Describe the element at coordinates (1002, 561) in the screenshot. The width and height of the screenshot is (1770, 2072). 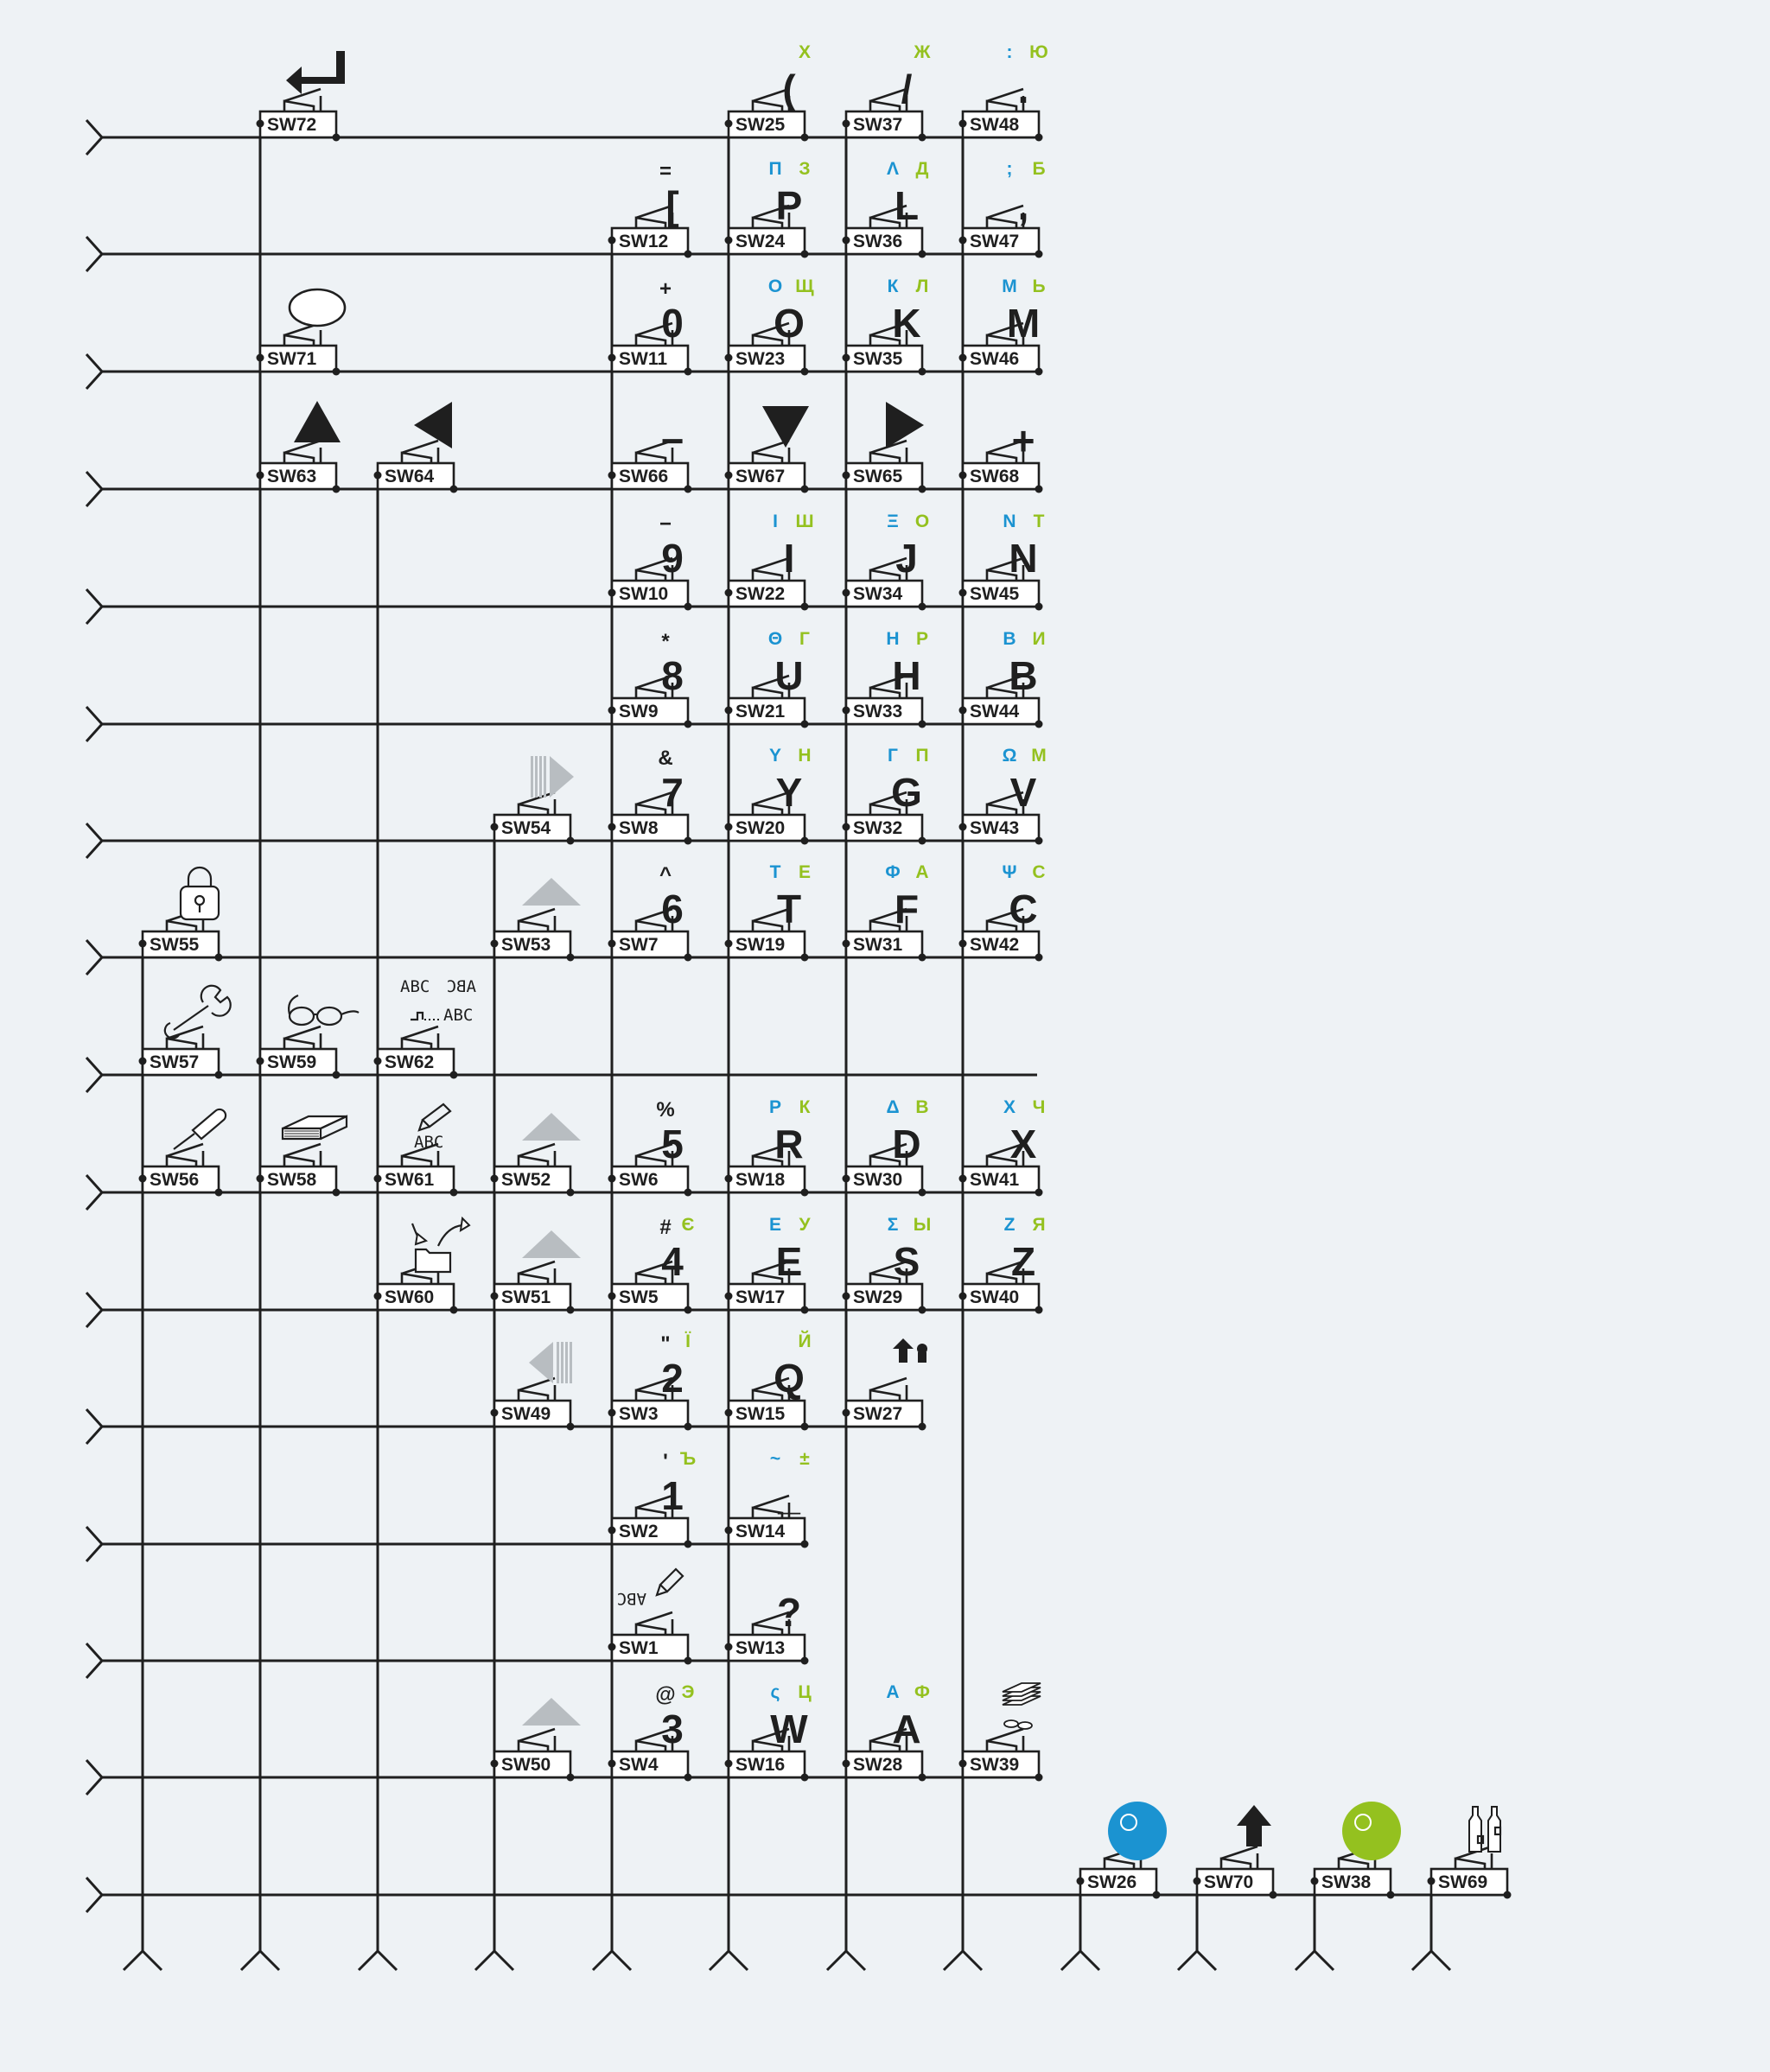
I see `switch-sw45: SW45 NN Т` at that location.